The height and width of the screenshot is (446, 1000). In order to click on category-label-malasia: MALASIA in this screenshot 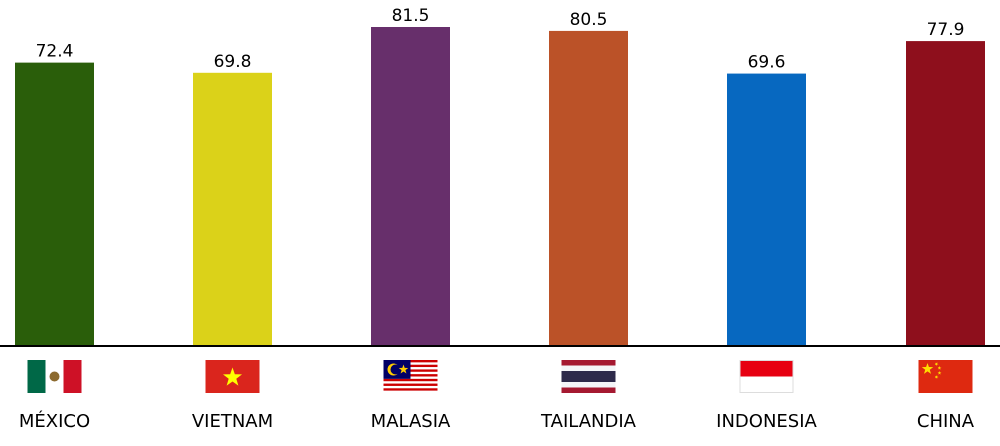, I will do `click(411, 421)`.